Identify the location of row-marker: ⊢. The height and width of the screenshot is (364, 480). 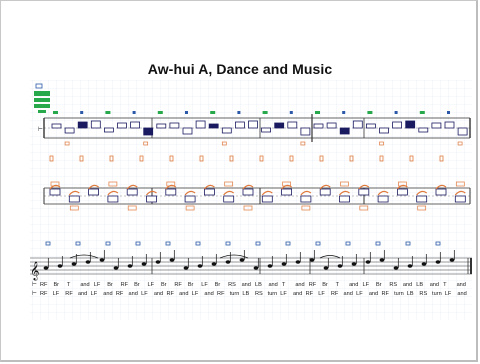
(34, 284).